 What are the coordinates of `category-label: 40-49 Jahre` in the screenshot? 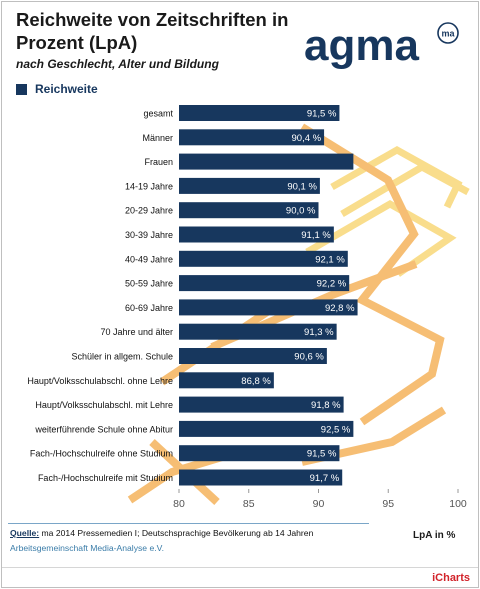 It's located at (149, 259).